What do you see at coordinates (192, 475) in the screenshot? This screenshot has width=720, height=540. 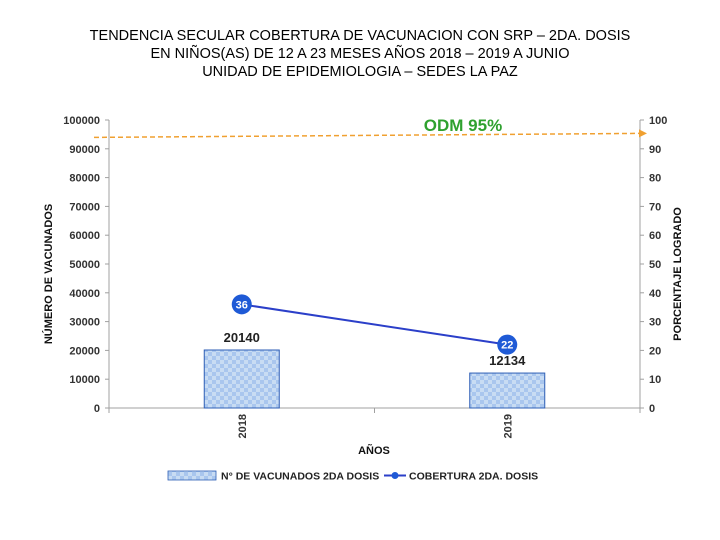 I see `legend-swatch-bars` at bounding box center [192, 475].